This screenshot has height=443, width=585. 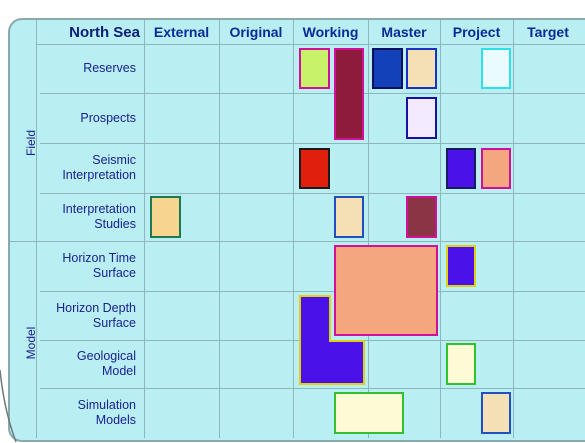 What do you see at coordinates (109, 68) in the screenshot?
I see `row-label-line: Reserves` at bounding box center [109, 68].